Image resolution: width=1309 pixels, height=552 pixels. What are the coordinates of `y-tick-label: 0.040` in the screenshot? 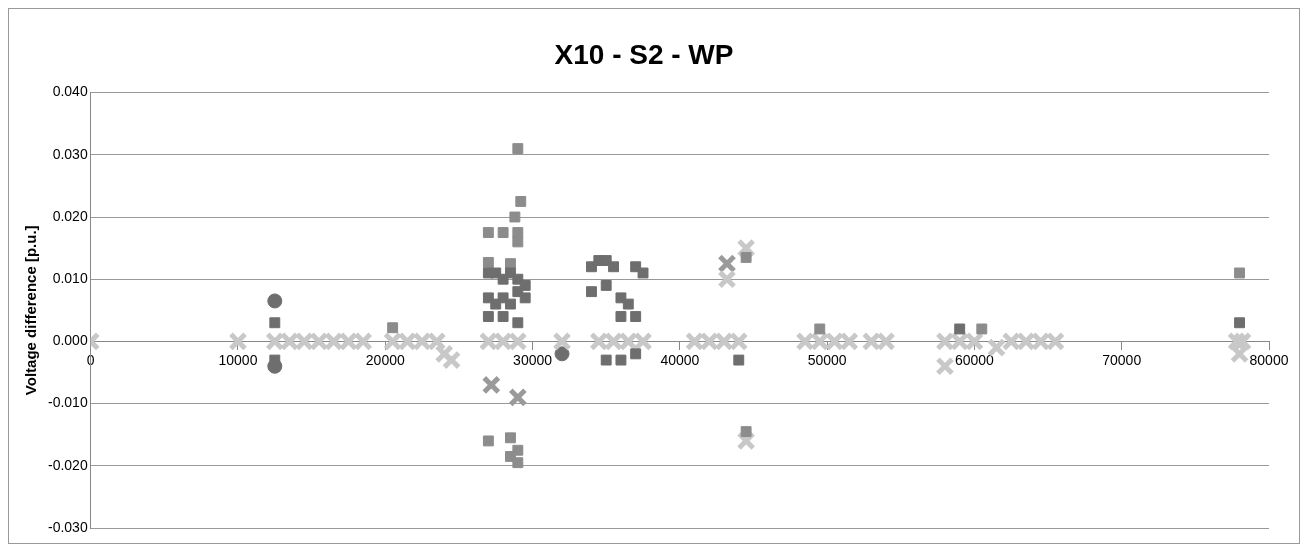 It's located at (70, 91).